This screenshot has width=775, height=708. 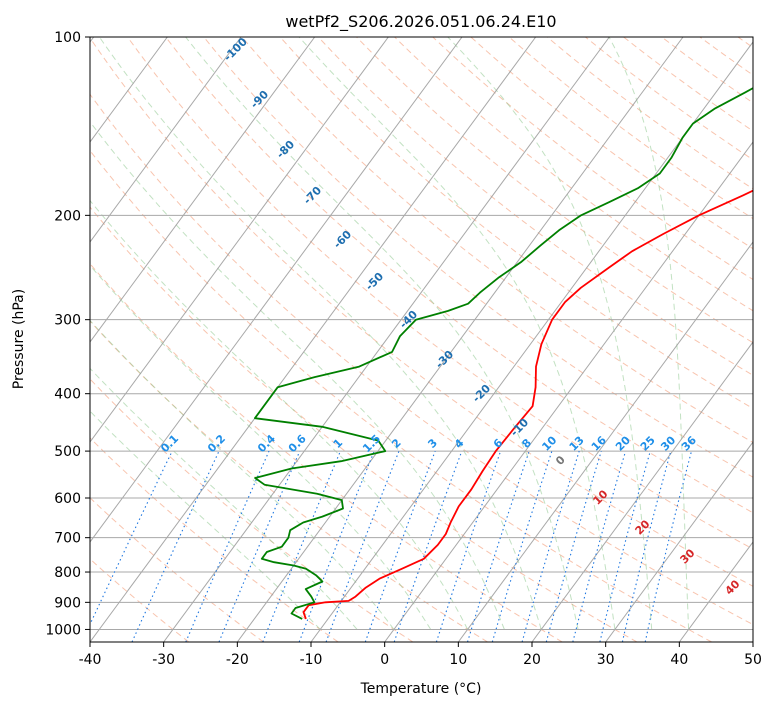 What do you see at coordinates (285, 149) in the screenshot?
I see `isotherm-label: -80` at bounding box center [285, 149].